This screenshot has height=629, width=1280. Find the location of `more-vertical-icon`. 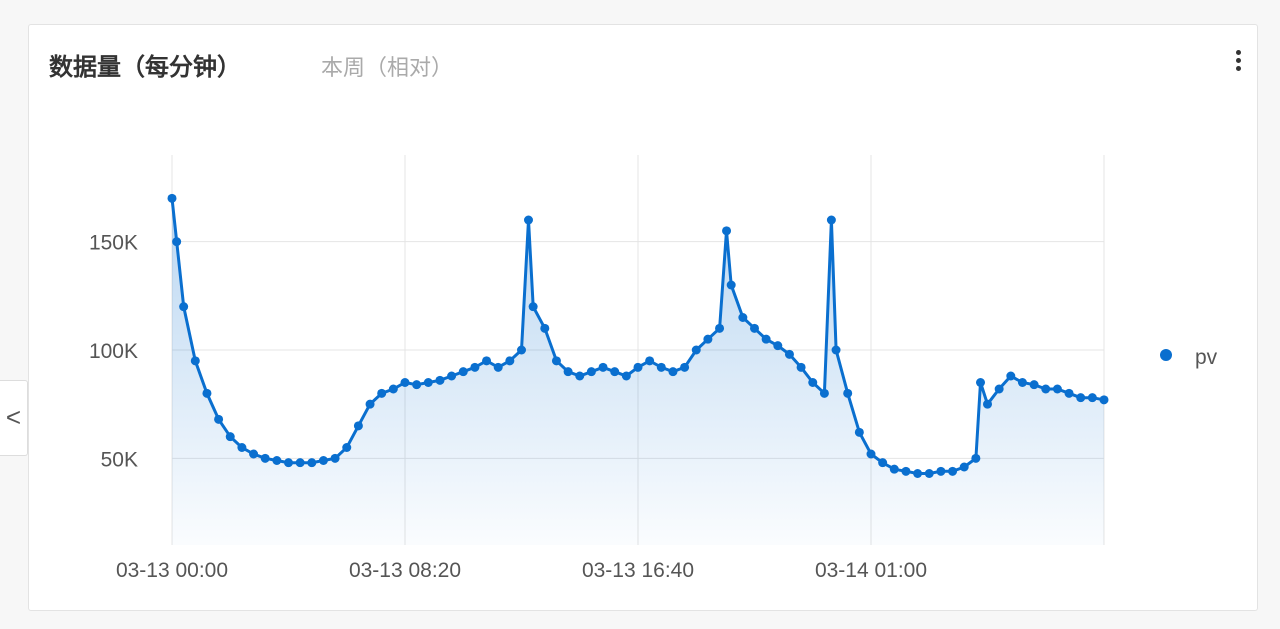

more-vertical-icon is located at coordinates (1238, 62).